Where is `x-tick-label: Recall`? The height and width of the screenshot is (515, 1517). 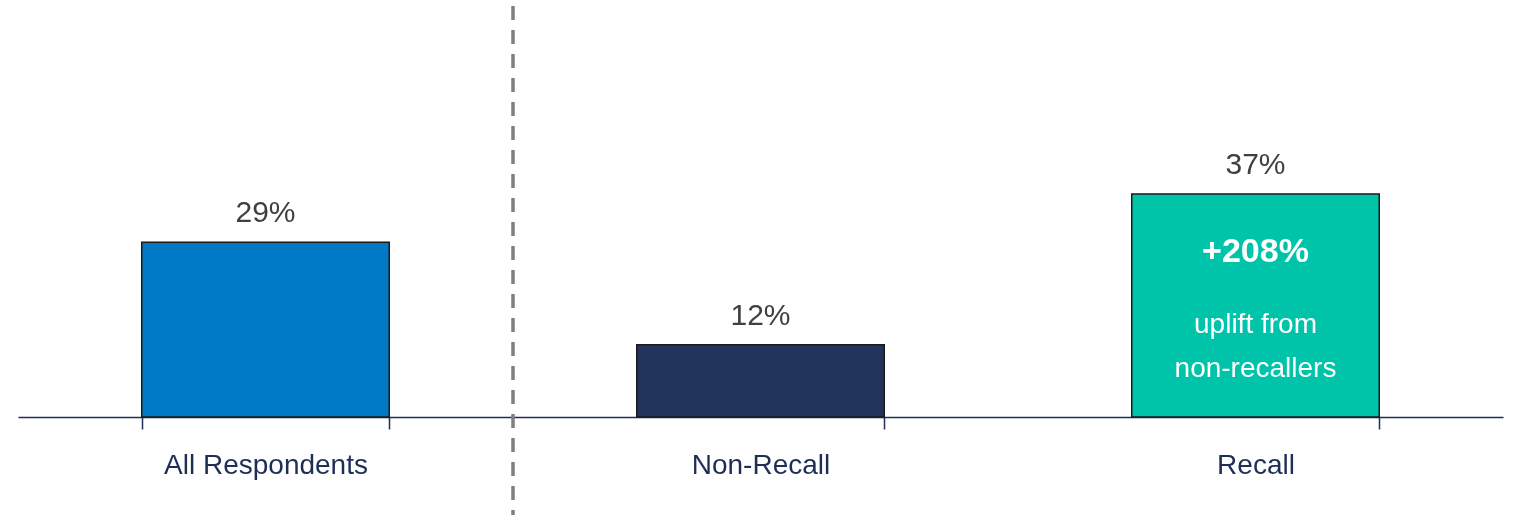 x-tick-label: Recall is located at coordinates (1256, 464).